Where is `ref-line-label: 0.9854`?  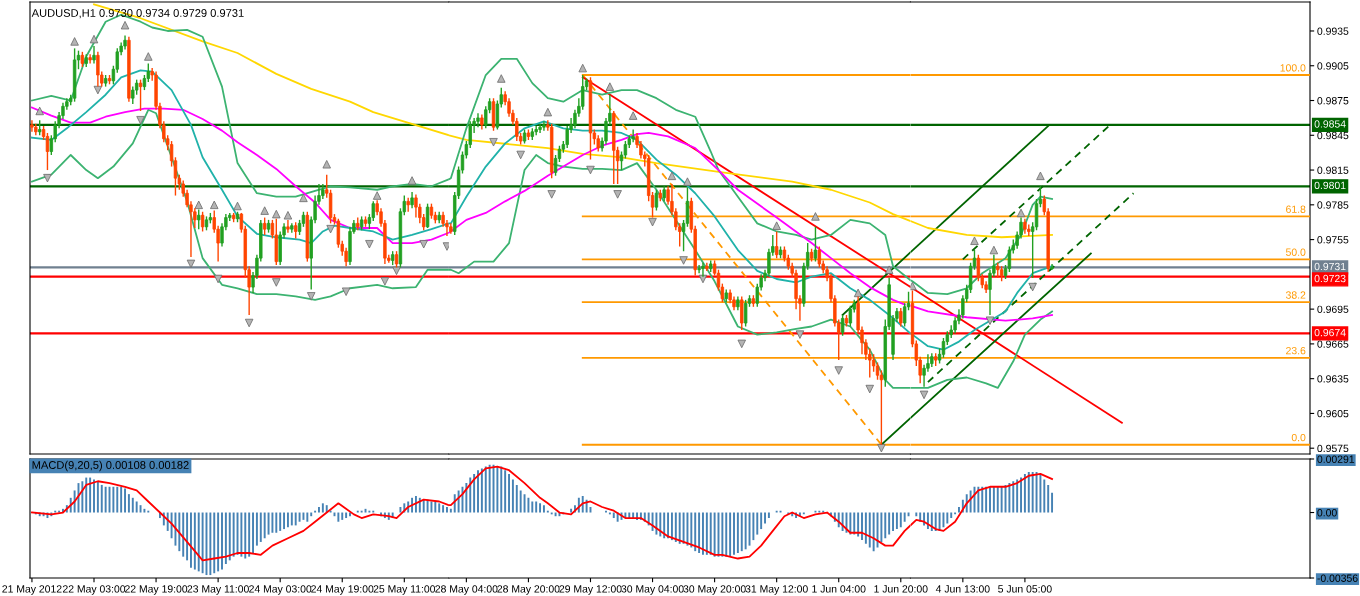 ref-line-label: 0.9854 is located at coordinates (1330, 124).